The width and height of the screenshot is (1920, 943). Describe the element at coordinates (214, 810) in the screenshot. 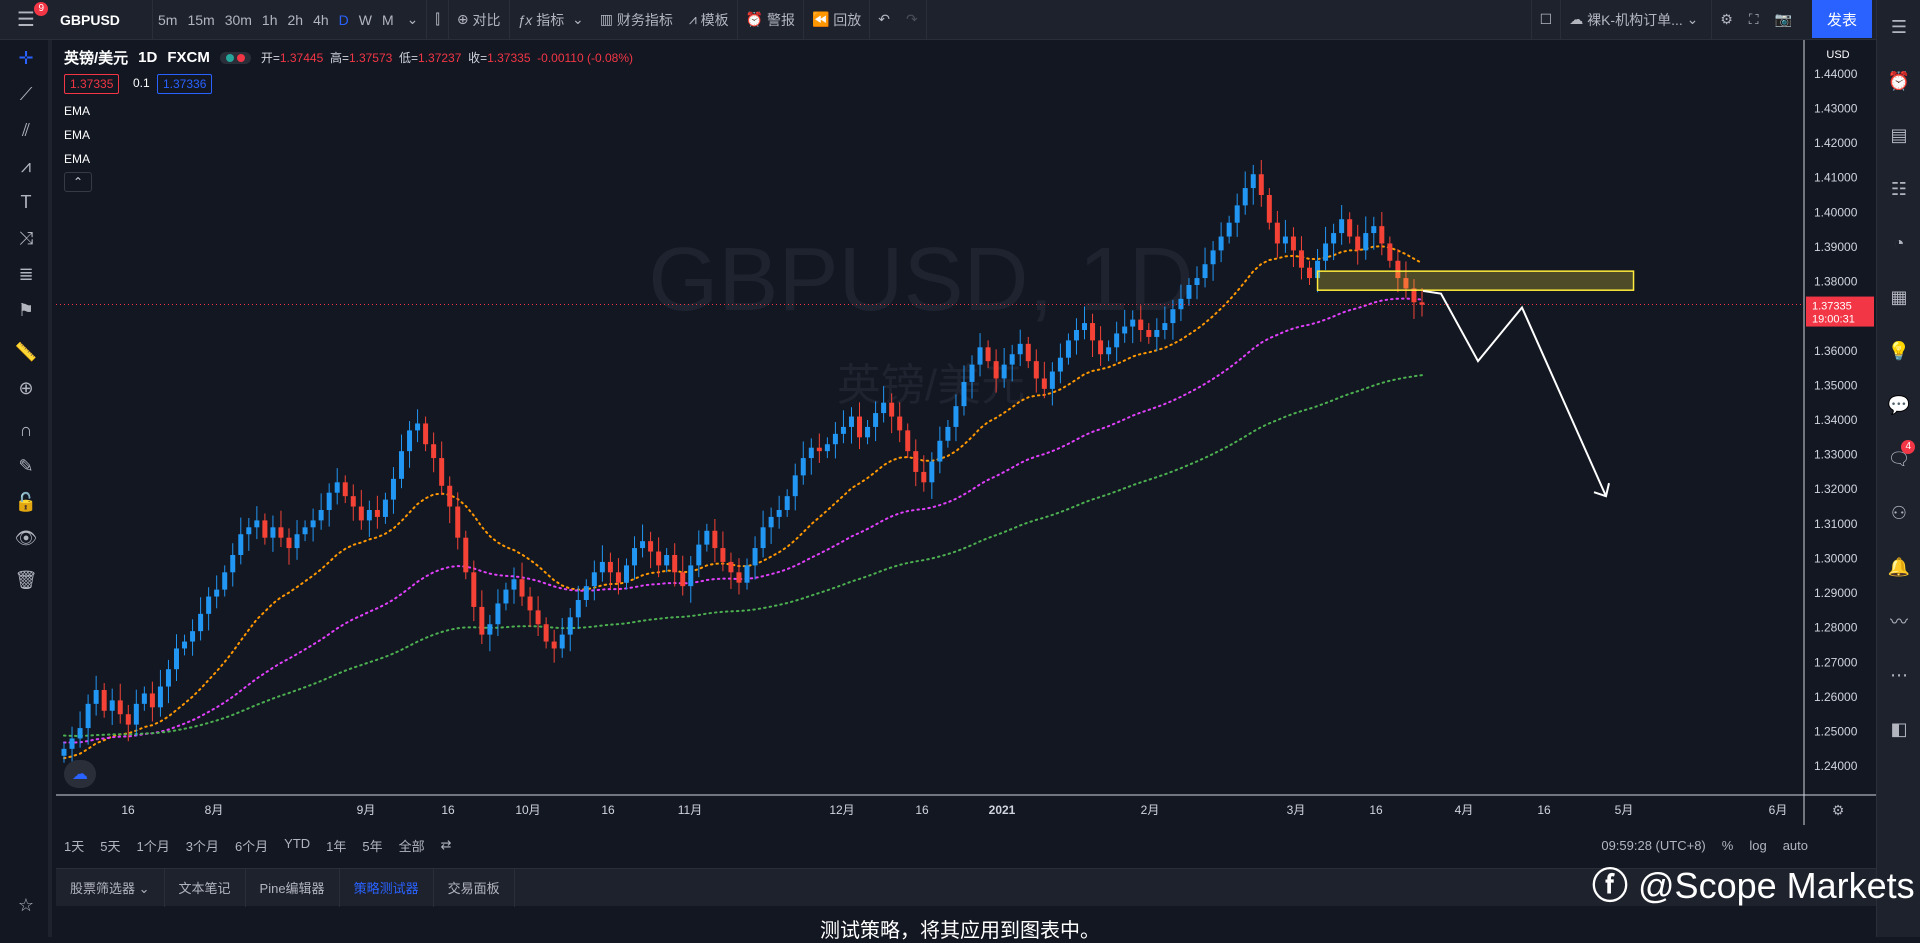

I see `x-tick-label: 8月` at that location.